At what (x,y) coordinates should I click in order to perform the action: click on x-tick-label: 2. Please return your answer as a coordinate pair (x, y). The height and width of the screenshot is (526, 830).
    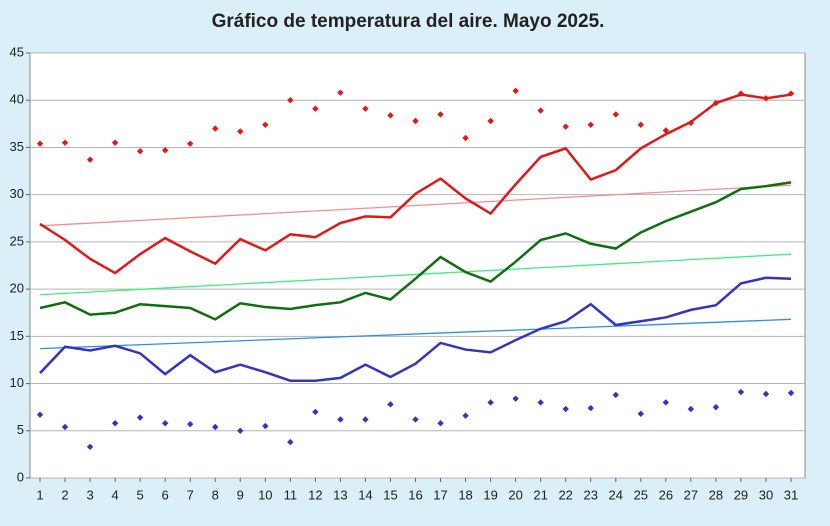
    Looking at the image, I should click on (64, 494).